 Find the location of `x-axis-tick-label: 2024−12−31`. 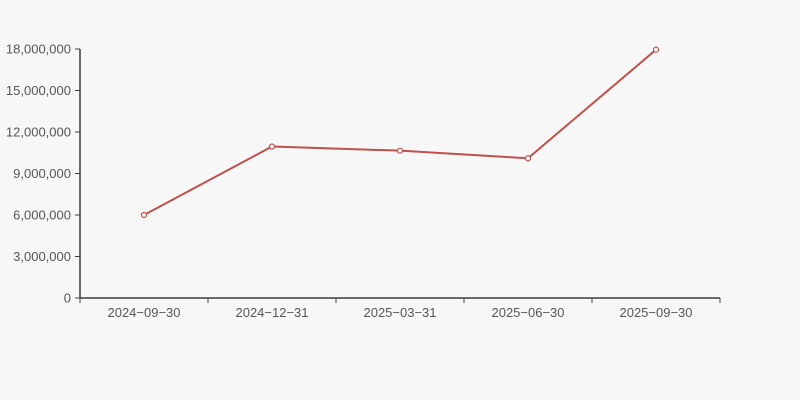

x-axis-tick-label: 2024−12−31 is located at coordinates (271, 312).